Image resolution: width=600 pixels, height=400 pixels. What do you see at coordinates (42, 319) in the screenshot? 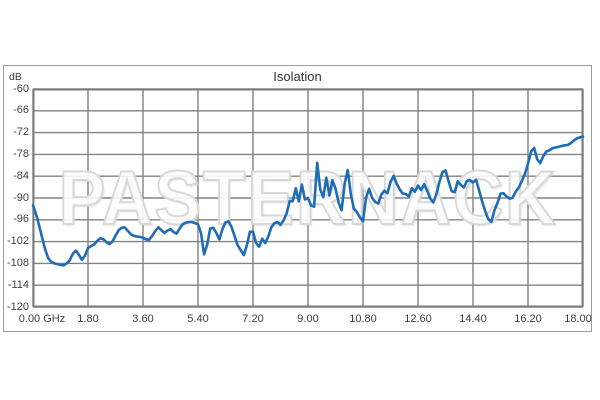
I see `x-tick-label: 0.00 GHz` at bounding box center [42, 319].